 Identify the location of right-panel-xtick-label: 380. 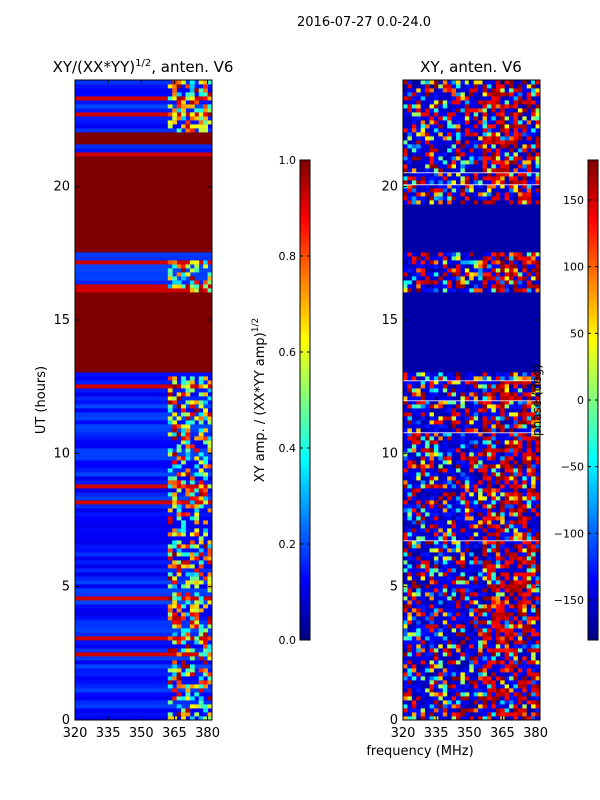
(535, 733).